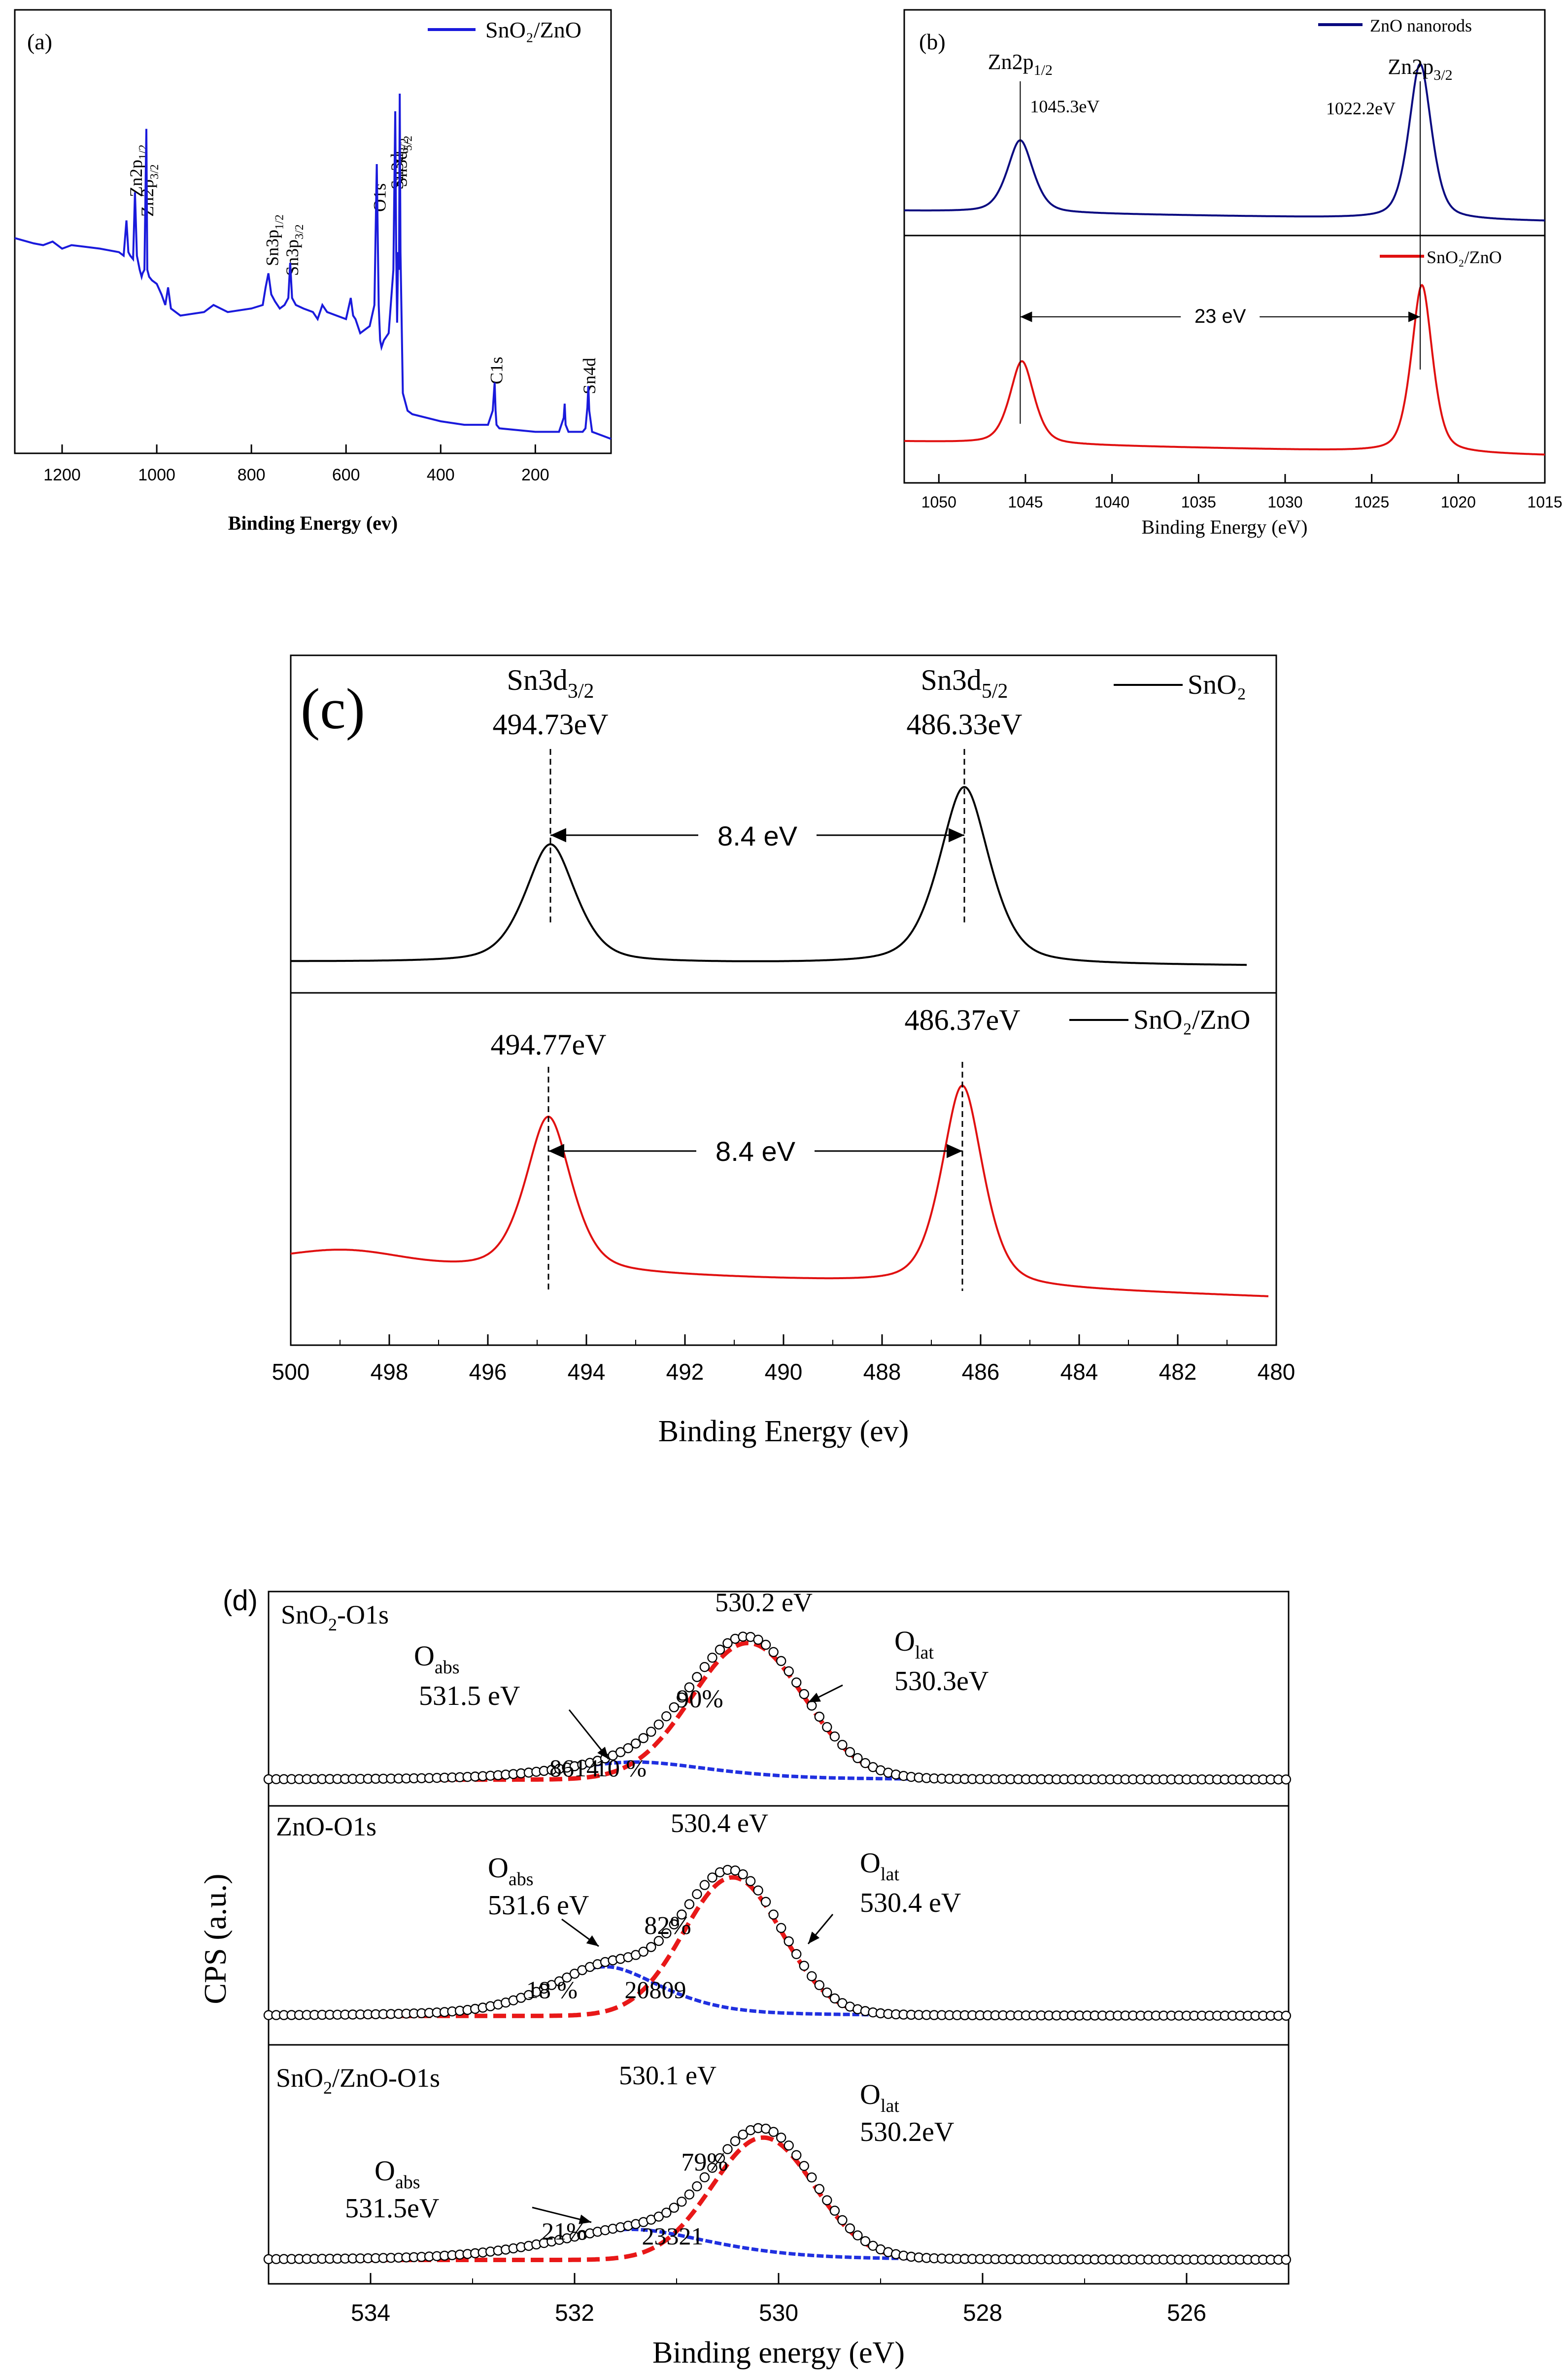 Image resolution: width=1568 pixels, height=2374 pixels. What do you see at coordinates (1464, 257) in the screenshot?
I see `panel-b-legend-bottom-label: SnO₂/ZnO` at bounding box center [1464, 257].